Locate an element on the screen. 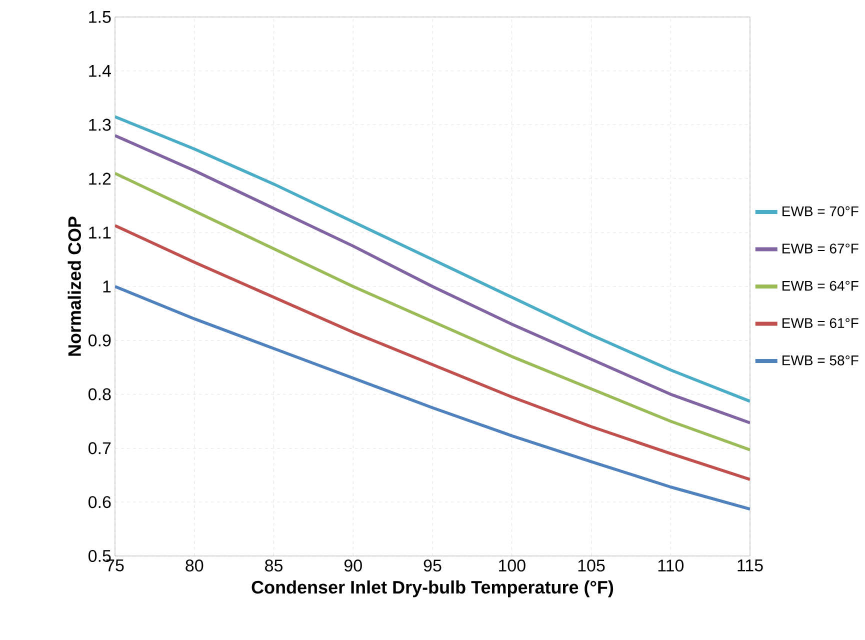 This screenshot has height=640, width=865. x-tick-label: 80 is located at coordinates (195, 566).